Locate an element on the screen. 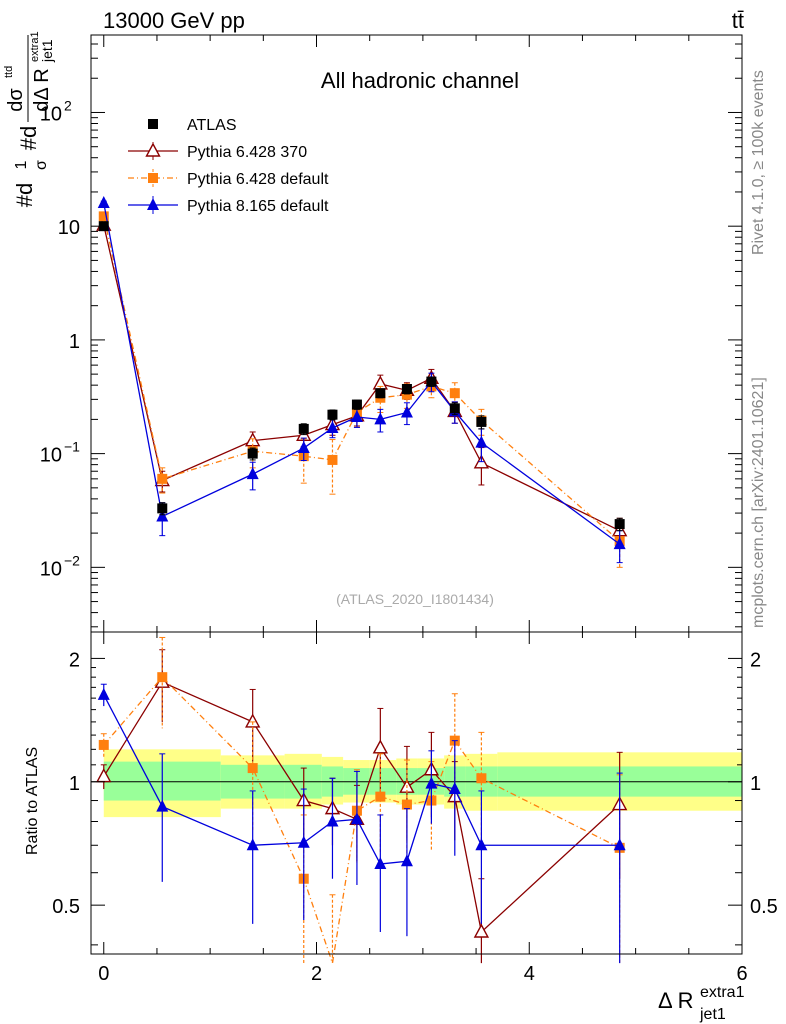 This screenshot has height=1024, width=786. y-axis-label-ratio: Ratio to ATLAS is located at coordinates (32, 801).